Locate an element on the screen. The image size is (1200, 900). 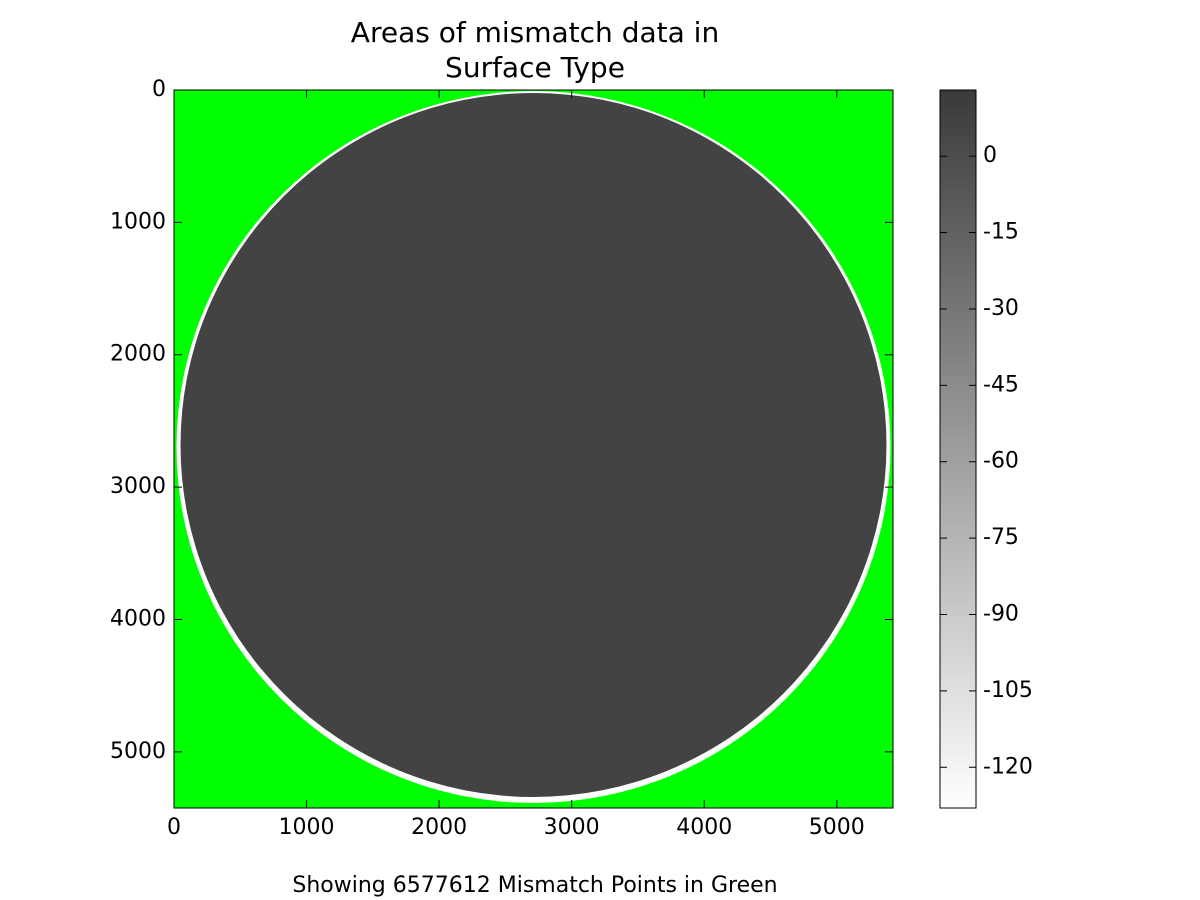
colorbar-tick-label: -30 is located at coordinates (1001, 308).